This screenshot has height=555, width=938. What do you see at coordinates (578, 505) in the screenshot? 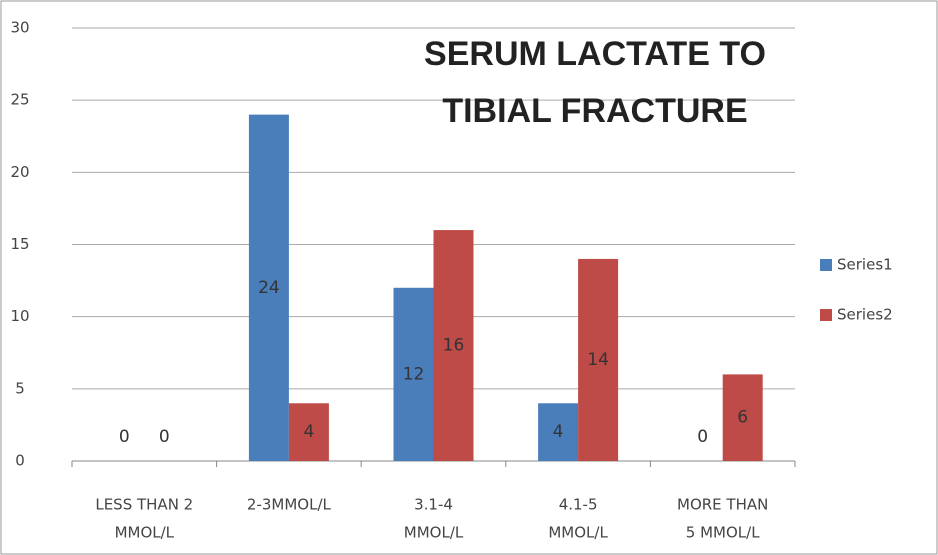
I see `x-tick-label: 4.1-5` at bounding box center [578, 505].